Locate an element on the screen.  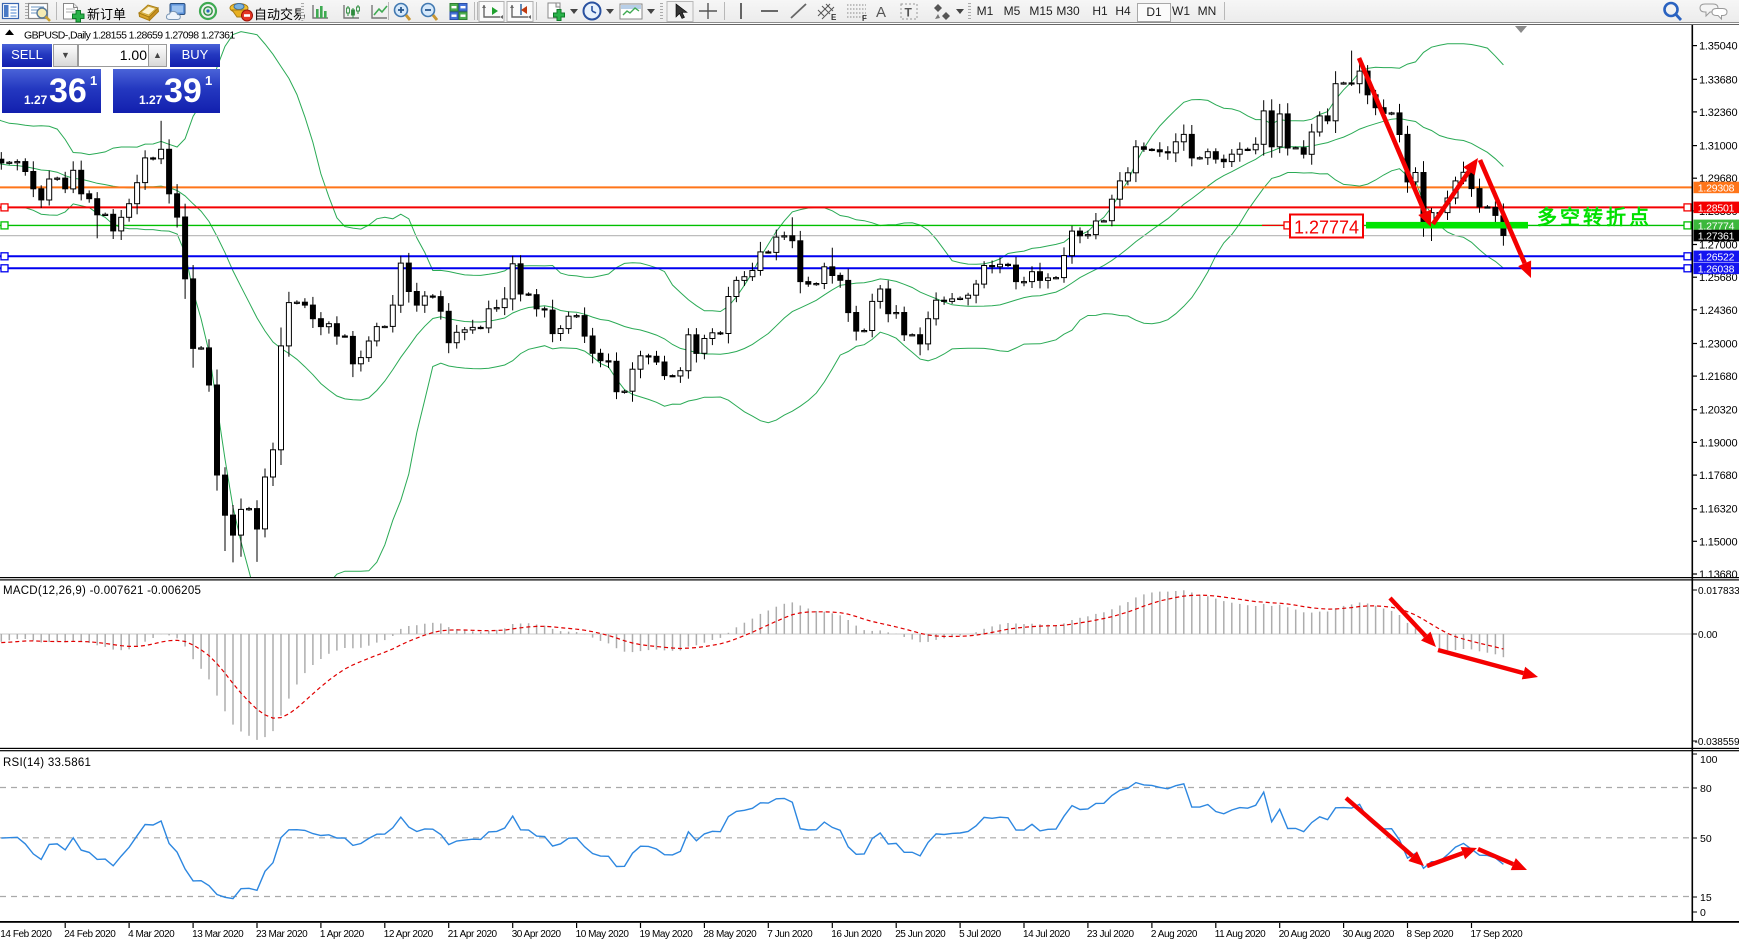
svg-text: F is located at coordinates (864, 18).